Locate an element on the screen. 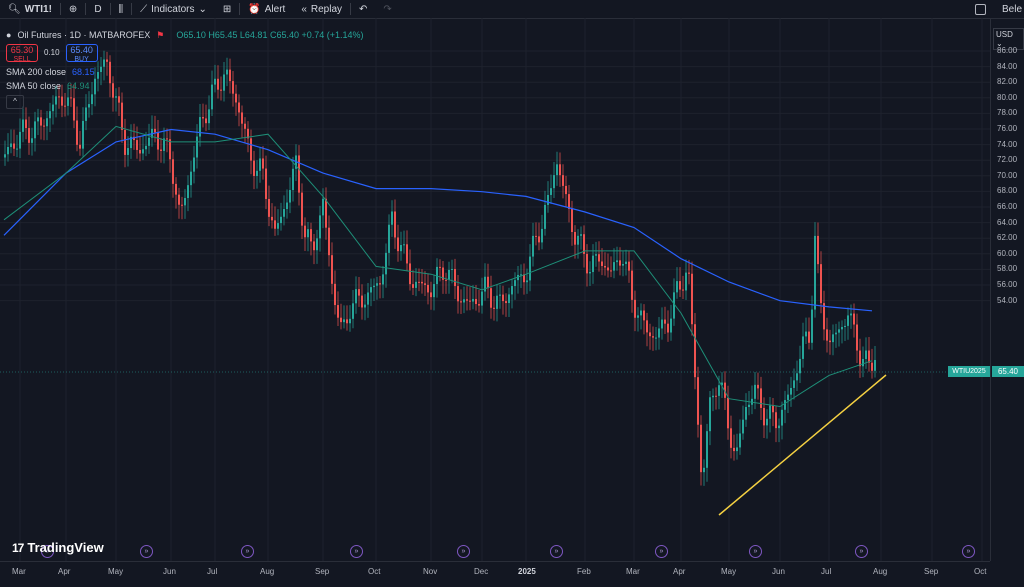 This screenshot has height=587, width=1024. symbol-search: 🔍︎ WTI1! is located at coordinates (30, 9).